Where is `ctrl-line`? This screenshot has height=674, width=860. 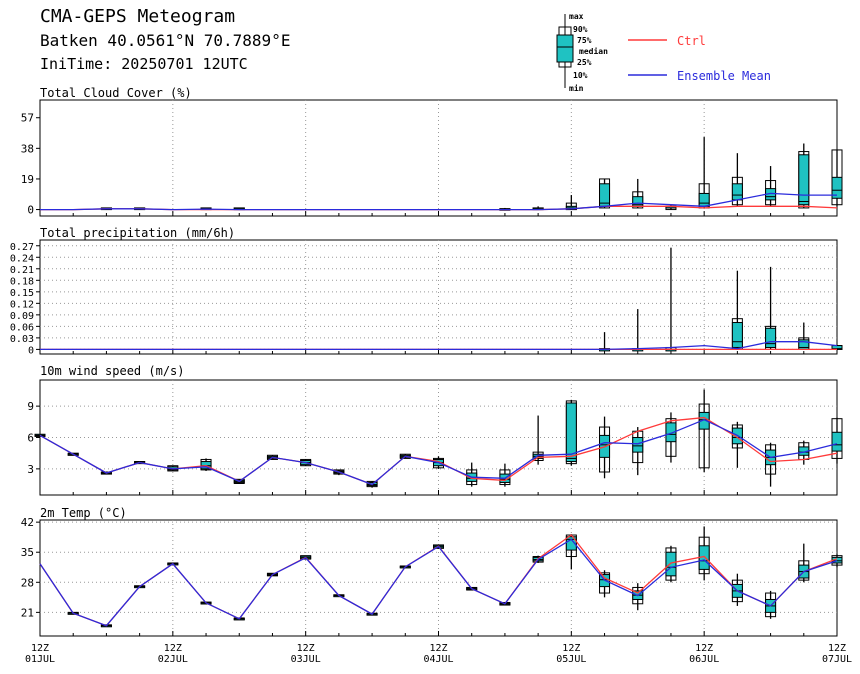 ctrl-line is located at coordinates (438, 451).